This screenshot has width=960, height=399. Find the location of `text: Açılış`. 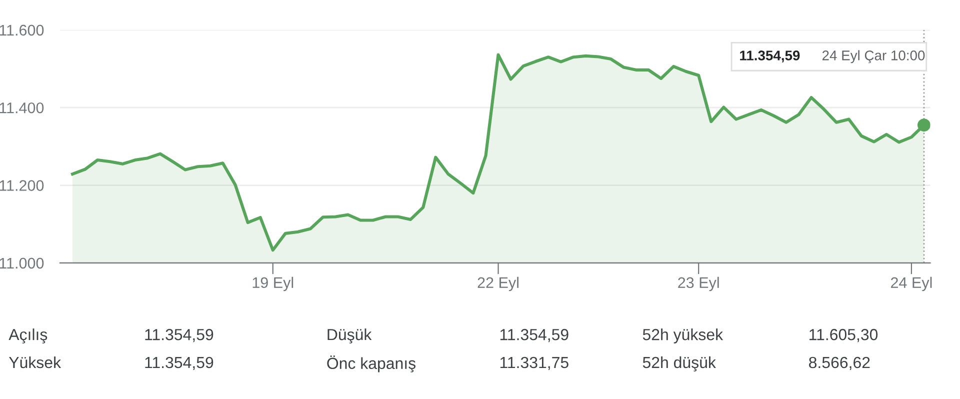

text: Açılış is located at coordinates (28, 336).